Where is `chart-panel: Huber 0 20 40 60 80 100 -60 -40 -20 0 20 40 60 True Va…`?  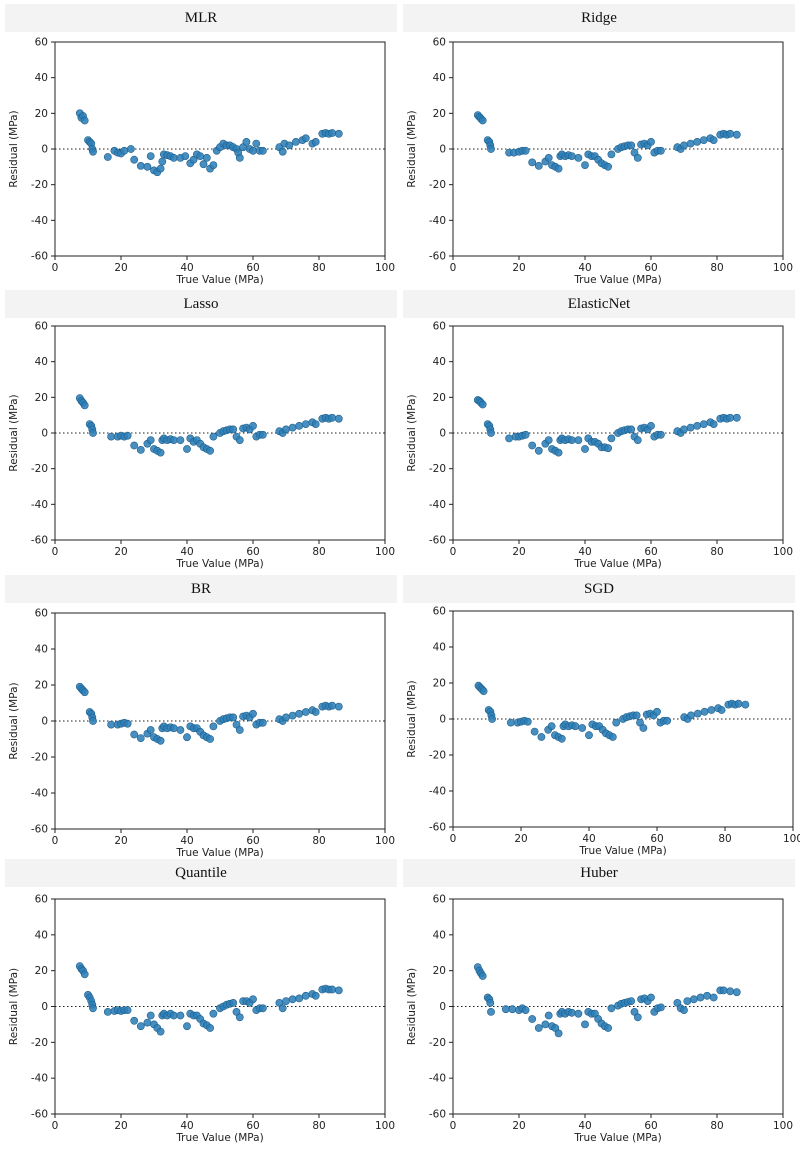
chart-panel: Huber 0 20 40 60 80 100 -60 -40 -20 0 20 40 60 True Va… is located at coordinates (599, 1001).